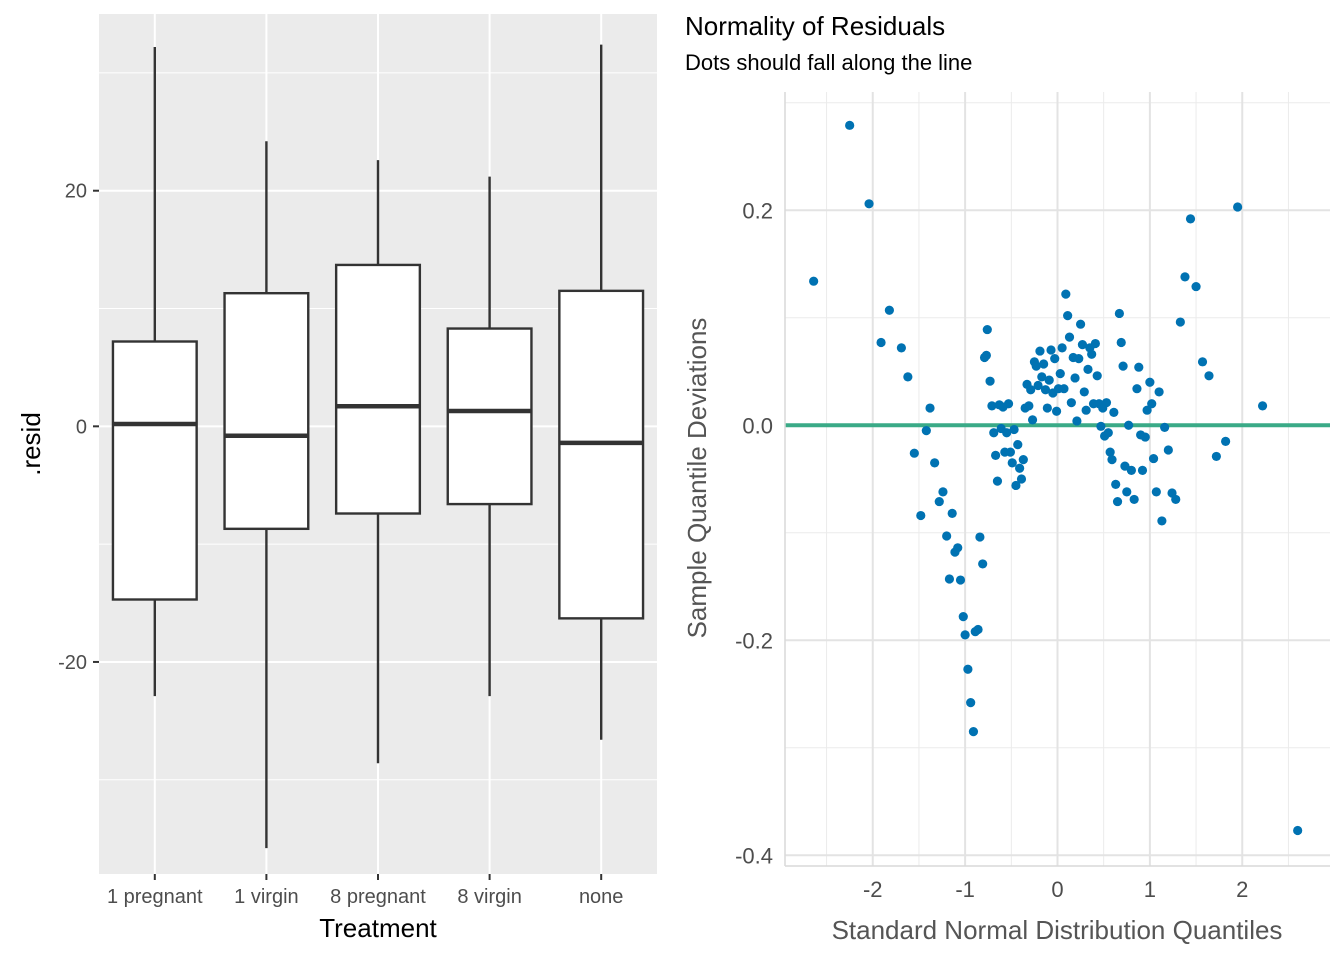 Image resolution: width=1344 pixels, height=965 pixels. What do you see at coordinates (31, 444) in the screenshot?
I see `boxplot-y-axis-title: .resid` at bounding box center [31, 444].